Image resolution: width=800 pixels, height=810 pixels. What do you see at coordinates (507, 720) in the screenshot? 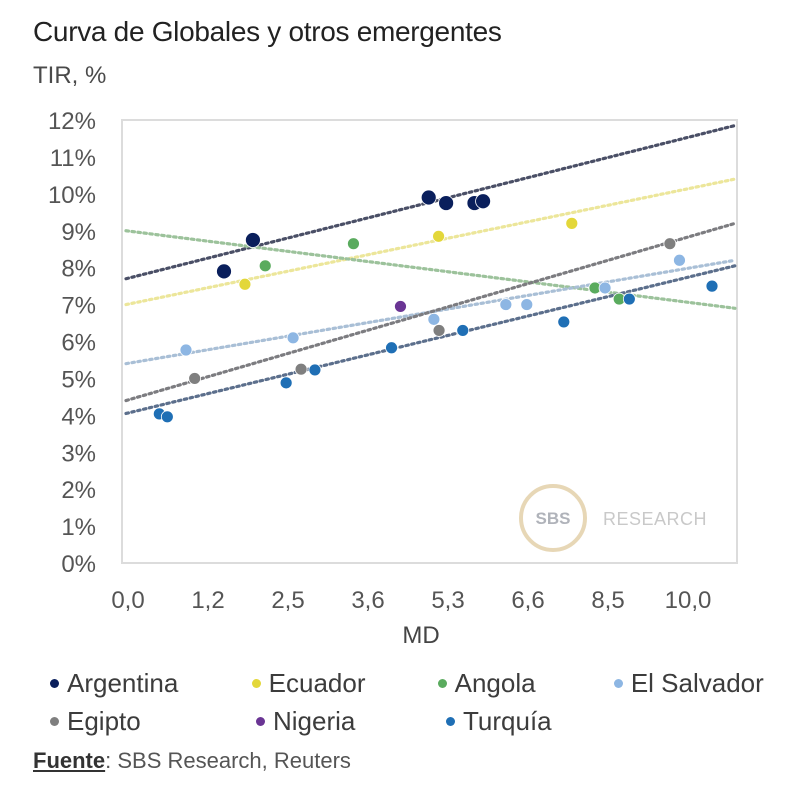
I see `legend-label: Turquía` at bounding box center [507, 720].